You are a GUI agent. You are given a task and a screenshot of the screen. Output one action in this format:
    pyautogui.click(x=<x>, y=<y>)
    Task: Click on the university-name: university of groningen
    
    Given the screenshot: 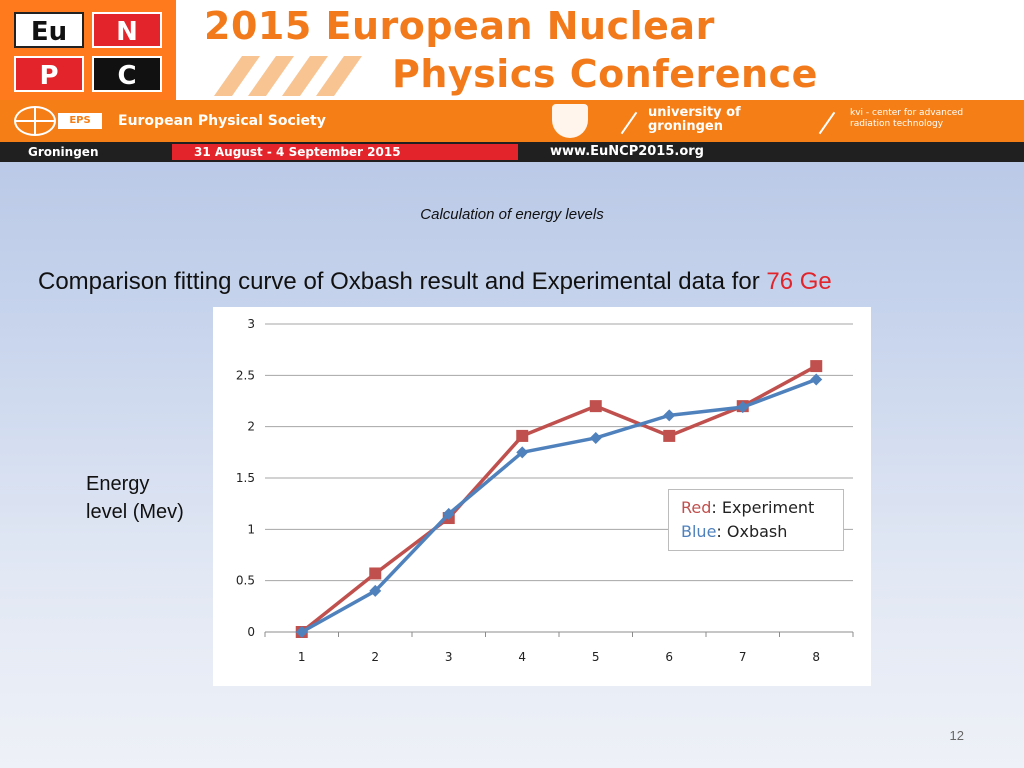 What is the action you would take?
    pyautogui.click(x=694, y=120)
    